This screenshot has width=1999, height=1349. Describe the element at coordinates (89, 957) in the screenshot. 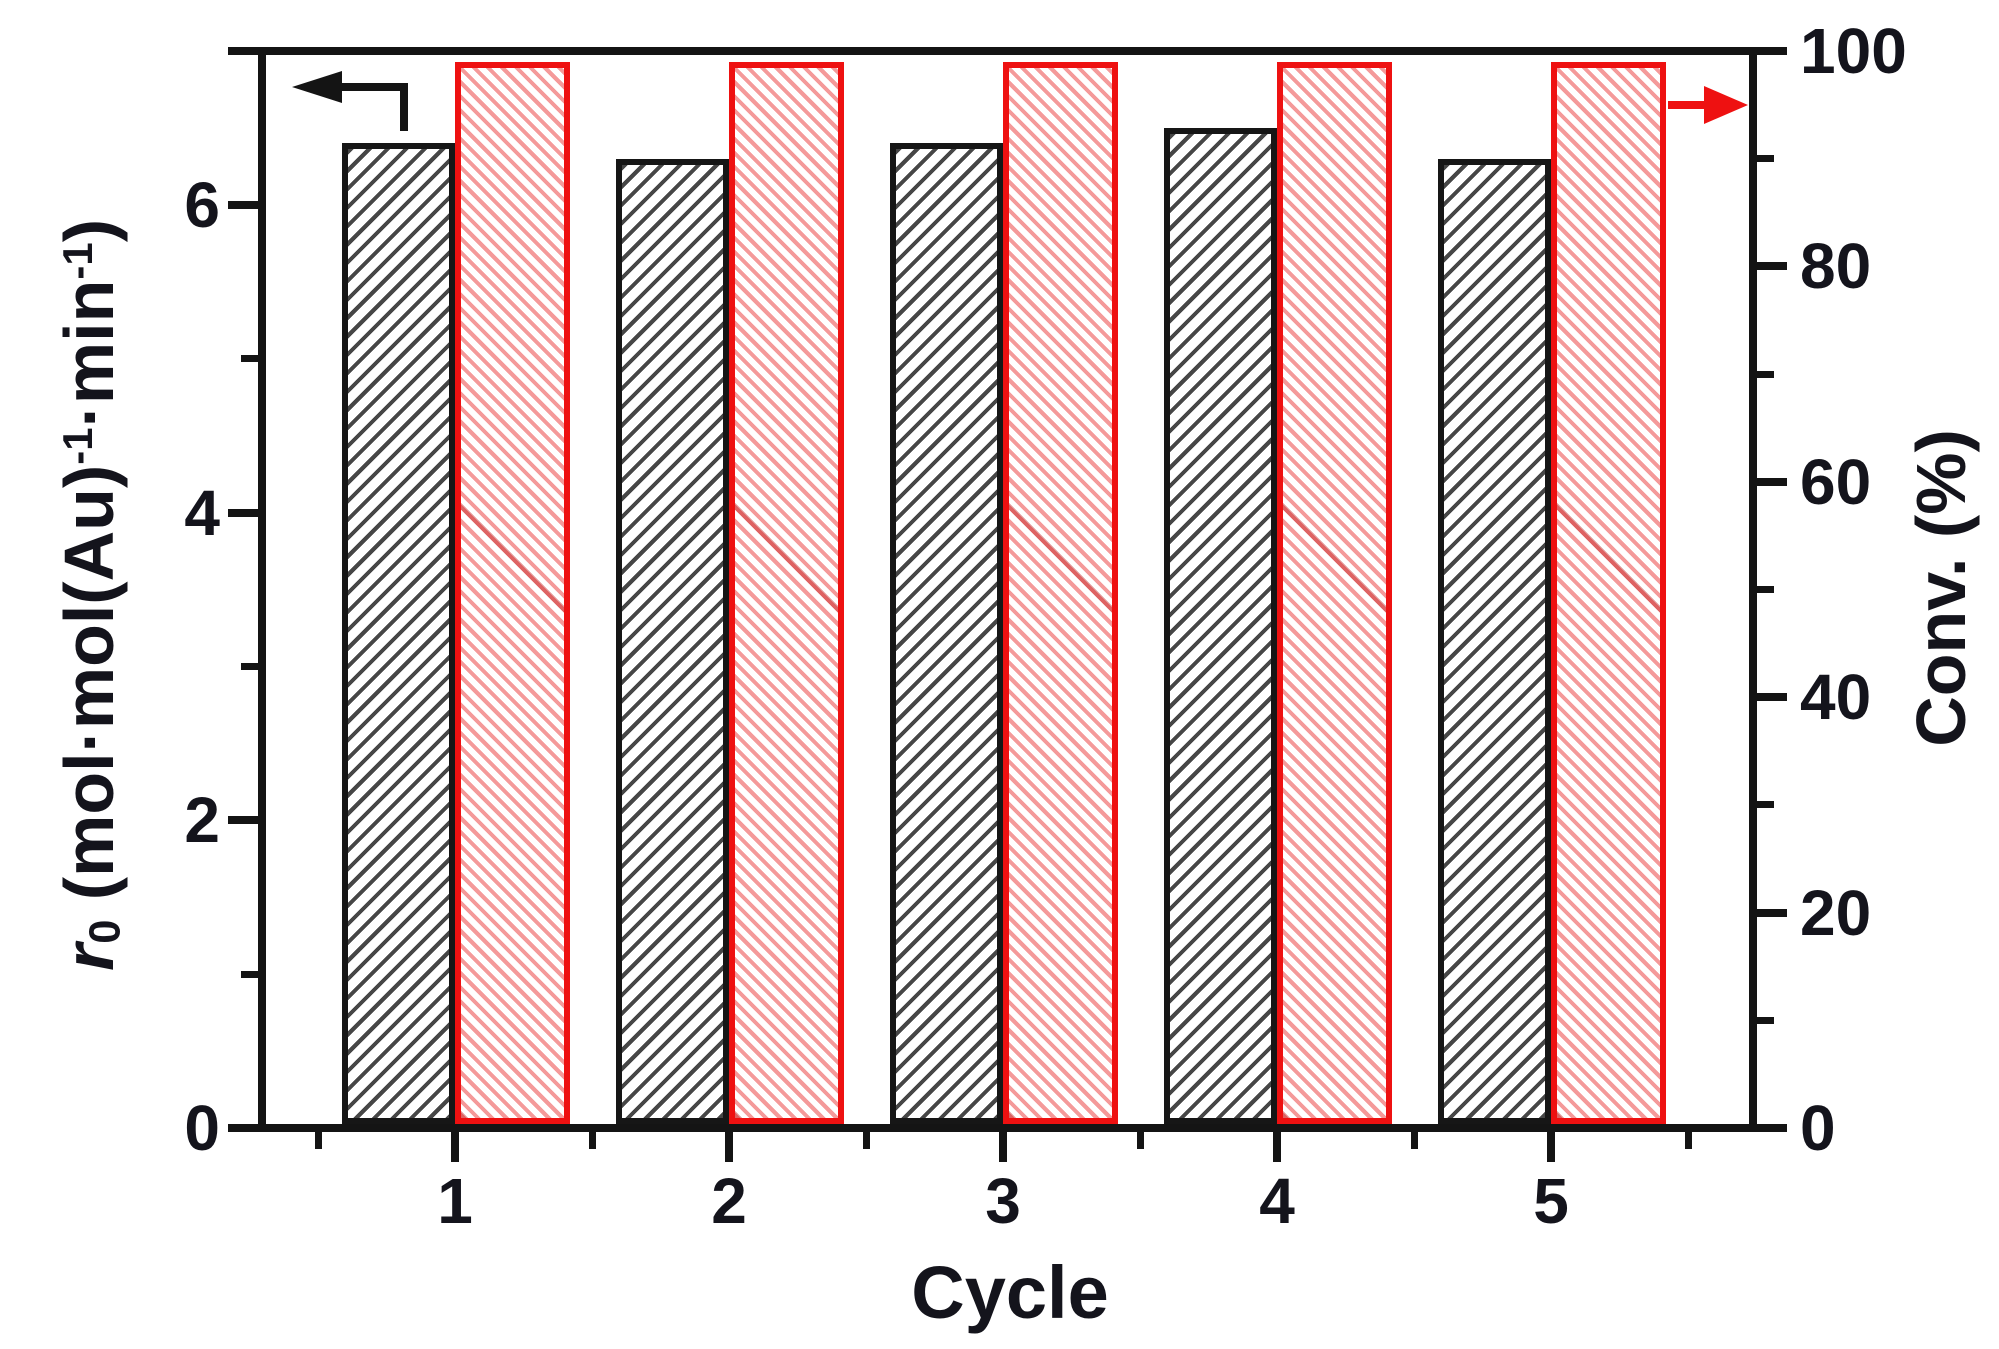

I see `left-axis-title-symbol: r` at that location.